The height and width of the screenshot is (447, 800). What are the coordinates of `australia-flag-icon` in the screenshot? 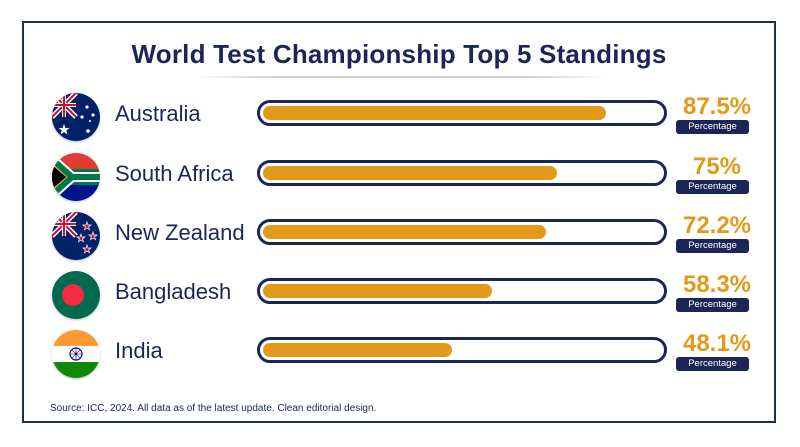 It's located at (76, 117).